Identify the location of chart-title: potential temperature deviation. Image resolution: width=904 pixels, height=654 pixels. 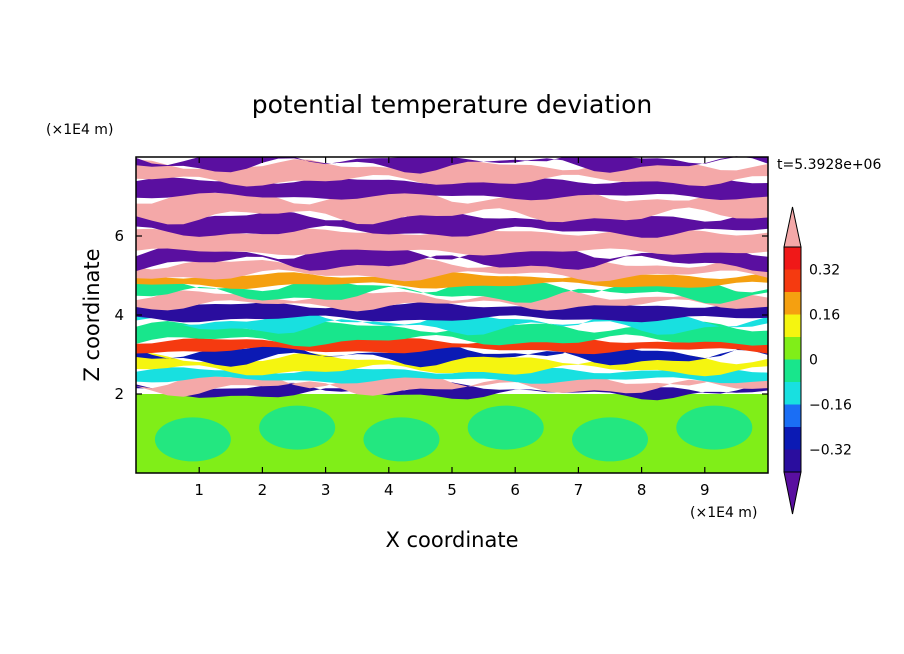
(452, 104).